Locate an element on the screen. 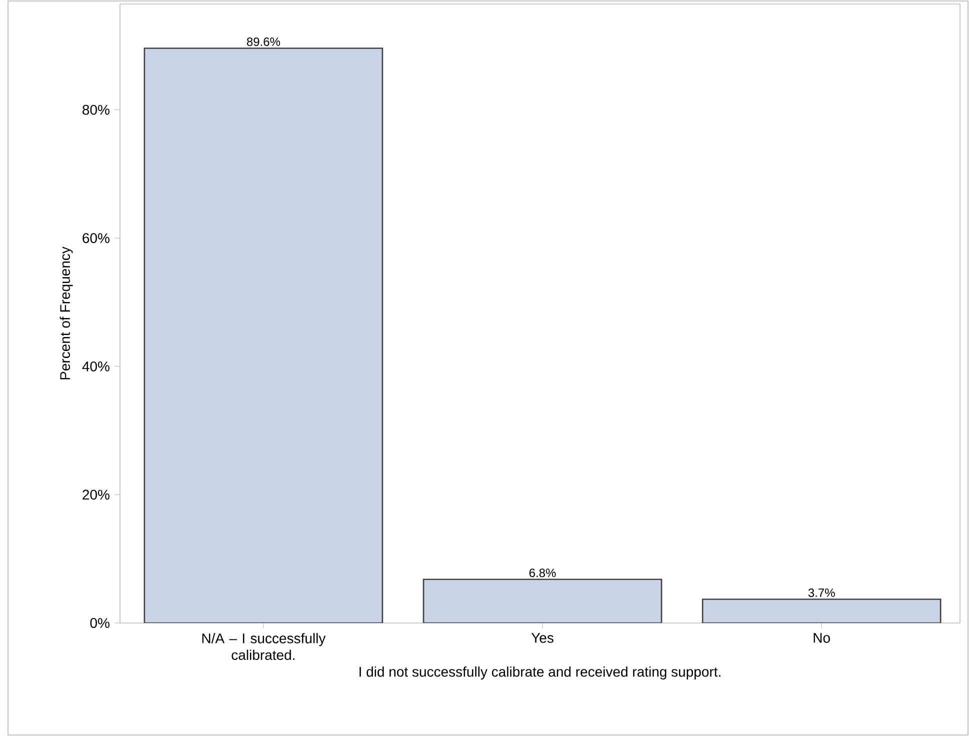 This screenshot has height=736, width=969. y-tick-label: 40% is located at coordinates (96, 366).